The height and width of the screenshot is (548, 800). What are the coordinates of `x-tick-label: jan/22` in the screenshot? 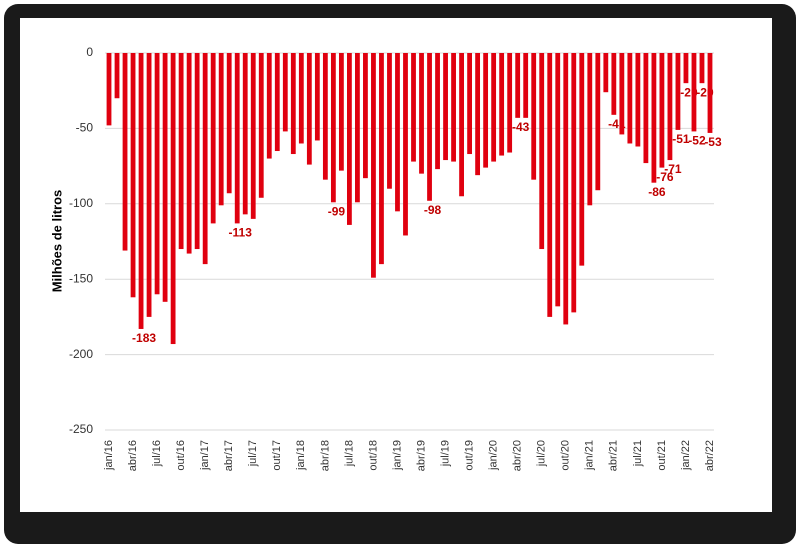 It's located at (686, 455).